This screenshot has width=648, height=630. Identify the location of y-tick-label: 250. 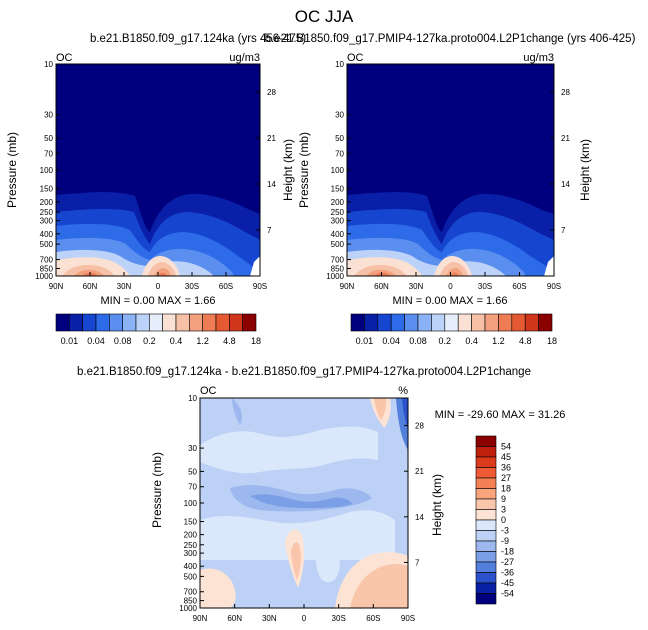
(338, 212).